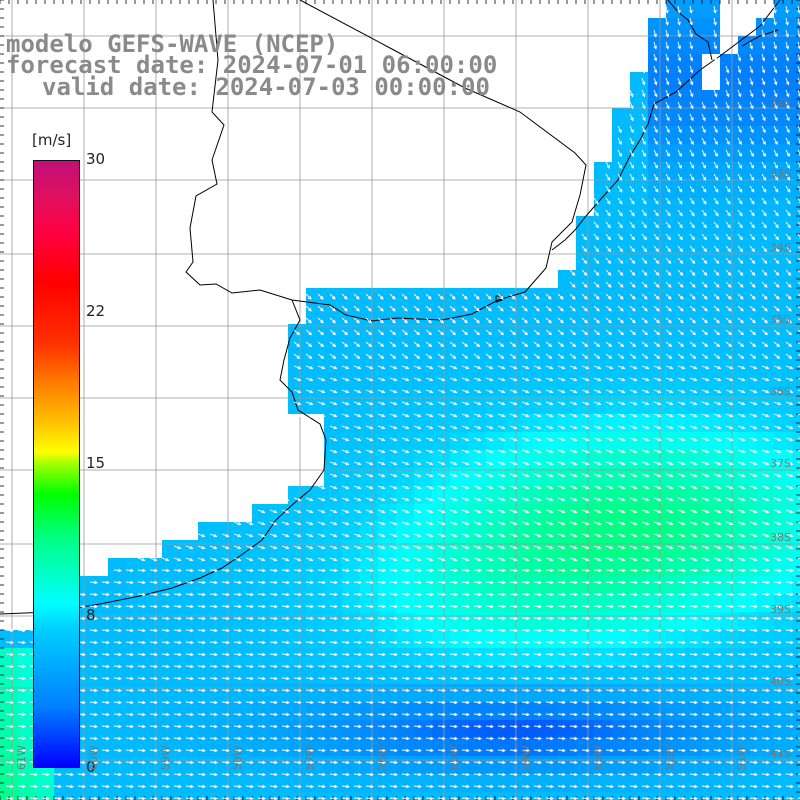  Describe the element at coordinates (780, 391) in the screenshot. I see `latitude-label: 36S` at that location.